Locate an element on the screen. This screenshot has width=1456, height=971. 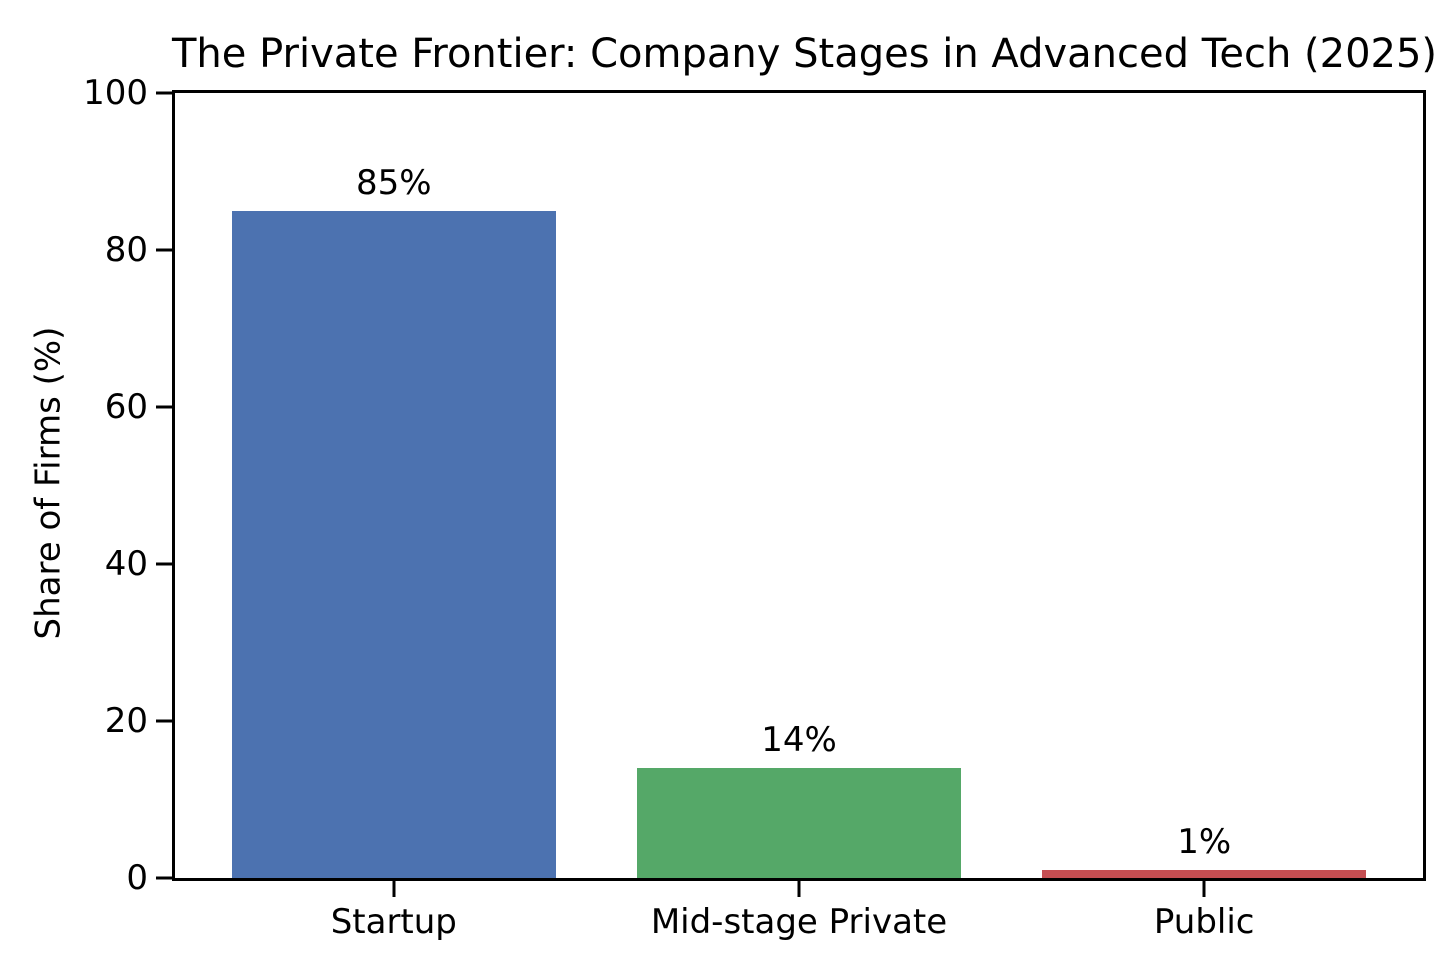
x-tick-label-mid-stage-private: Mid-stage Private is located at coordinates (799, 922).